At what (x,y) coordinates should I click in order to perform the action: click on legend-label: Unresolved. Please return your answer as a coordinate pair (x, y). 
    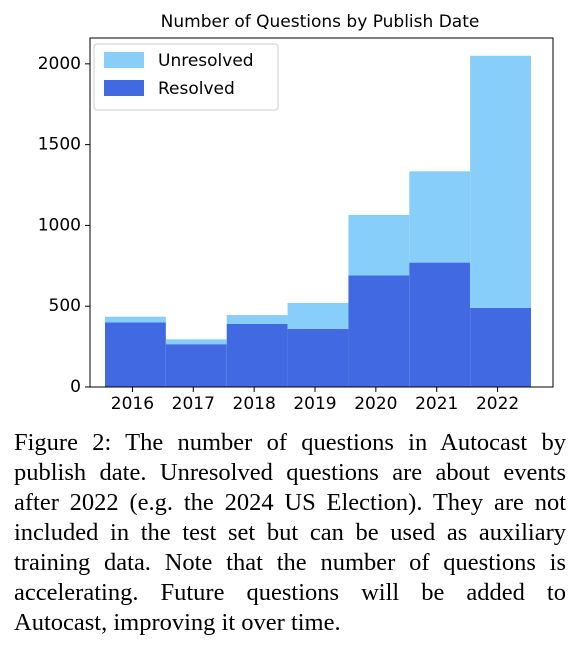
    Looking at the image, I should click on (206, 61).